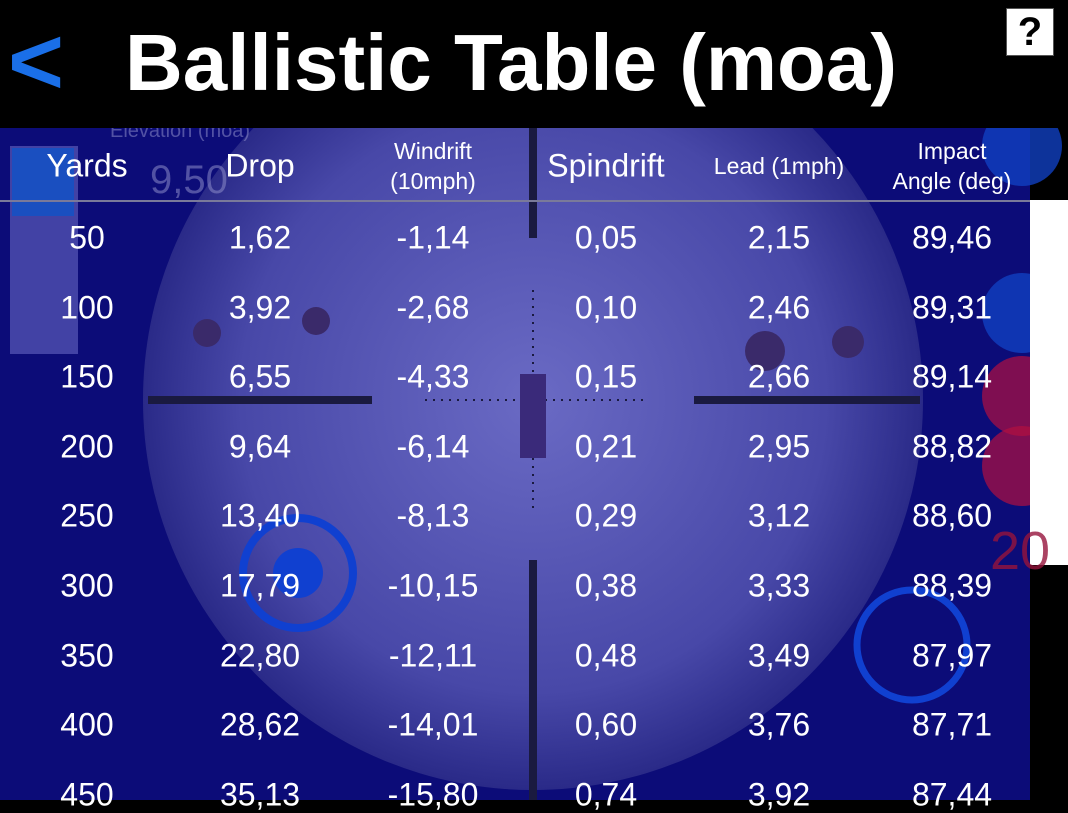  Describe the element at coordinates (606, 794) in the screenshot. I see `table-cell: 0,74` at that location.